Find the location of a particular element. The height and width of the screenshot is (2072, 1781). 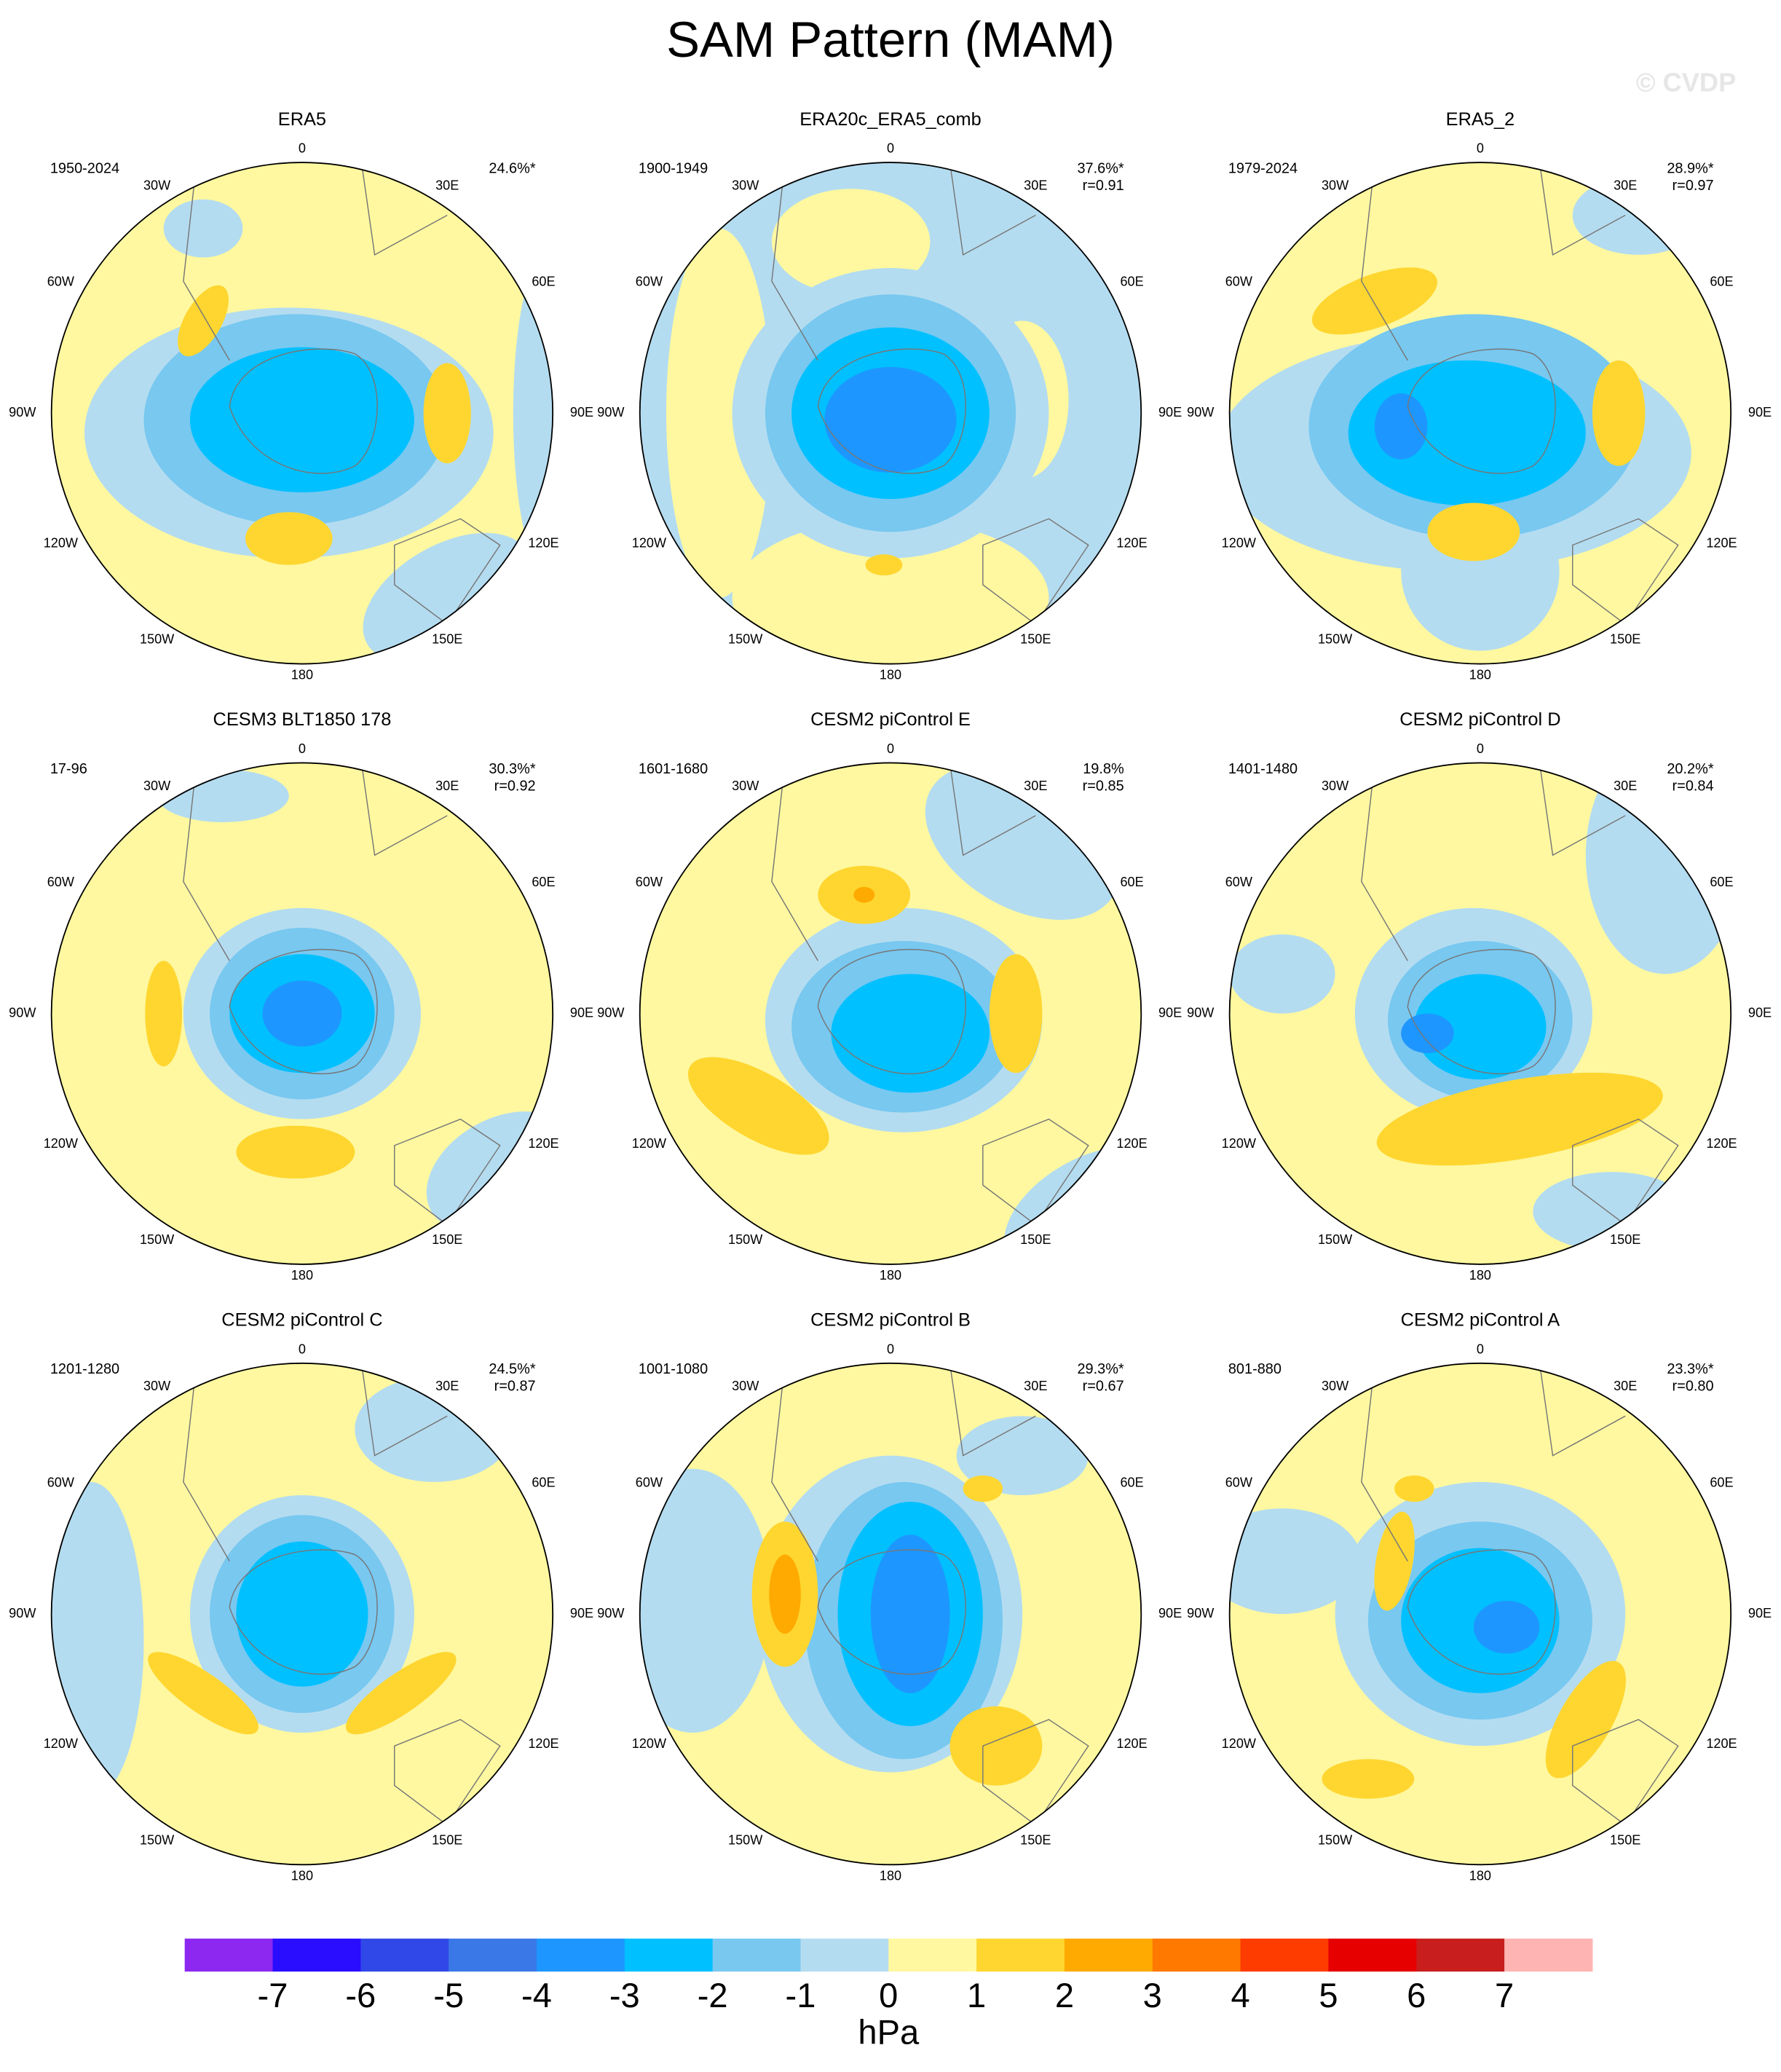

panel-title: ERA5 is located at coordinates (302, 119).